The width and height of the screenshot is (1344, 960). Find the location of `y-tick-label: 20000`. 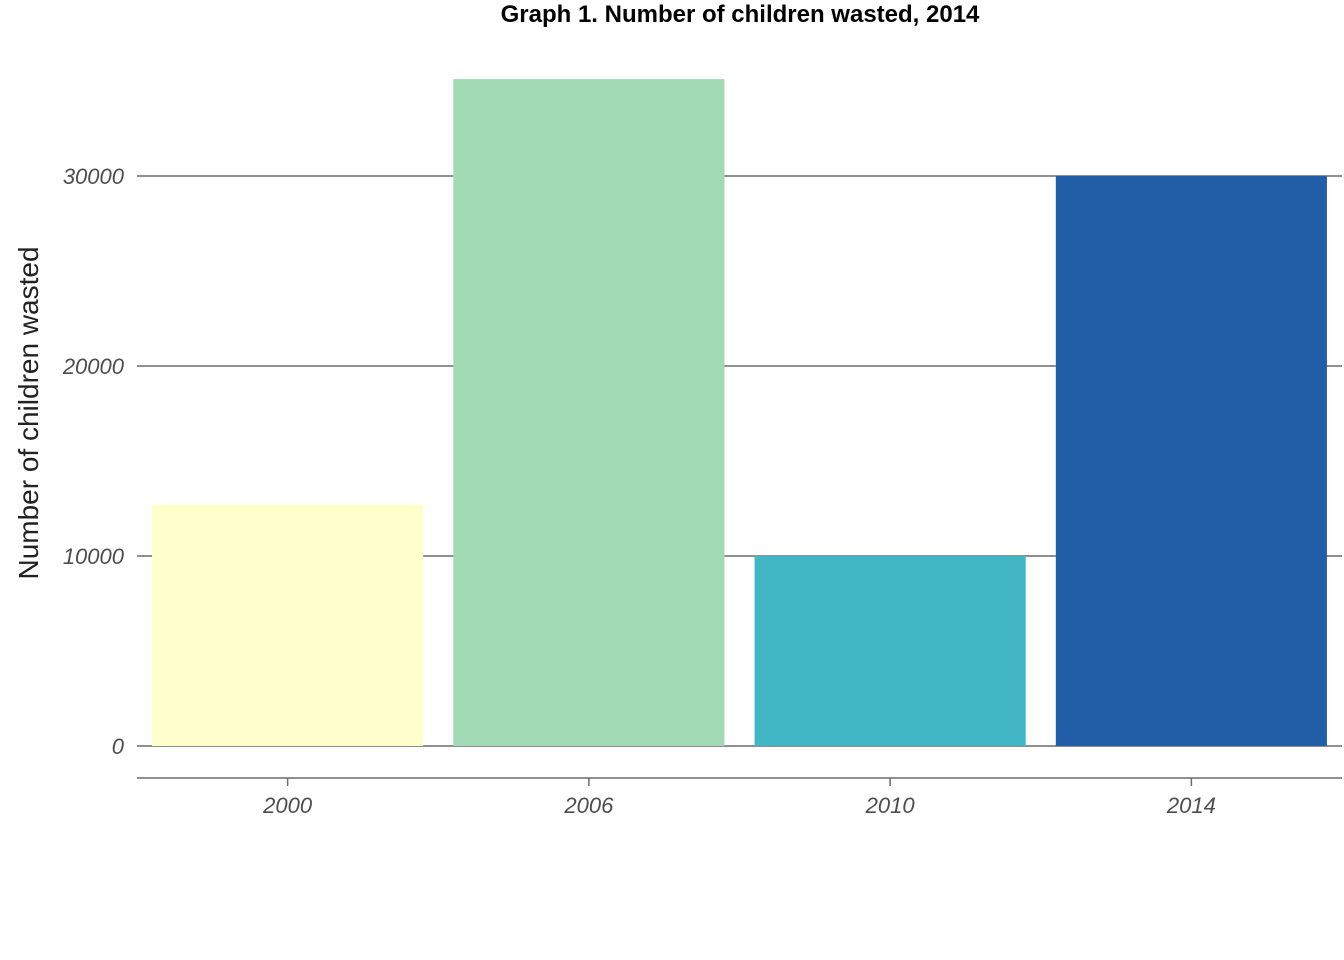

y-tick-label: 20000 is located at coordinates (93, 366).